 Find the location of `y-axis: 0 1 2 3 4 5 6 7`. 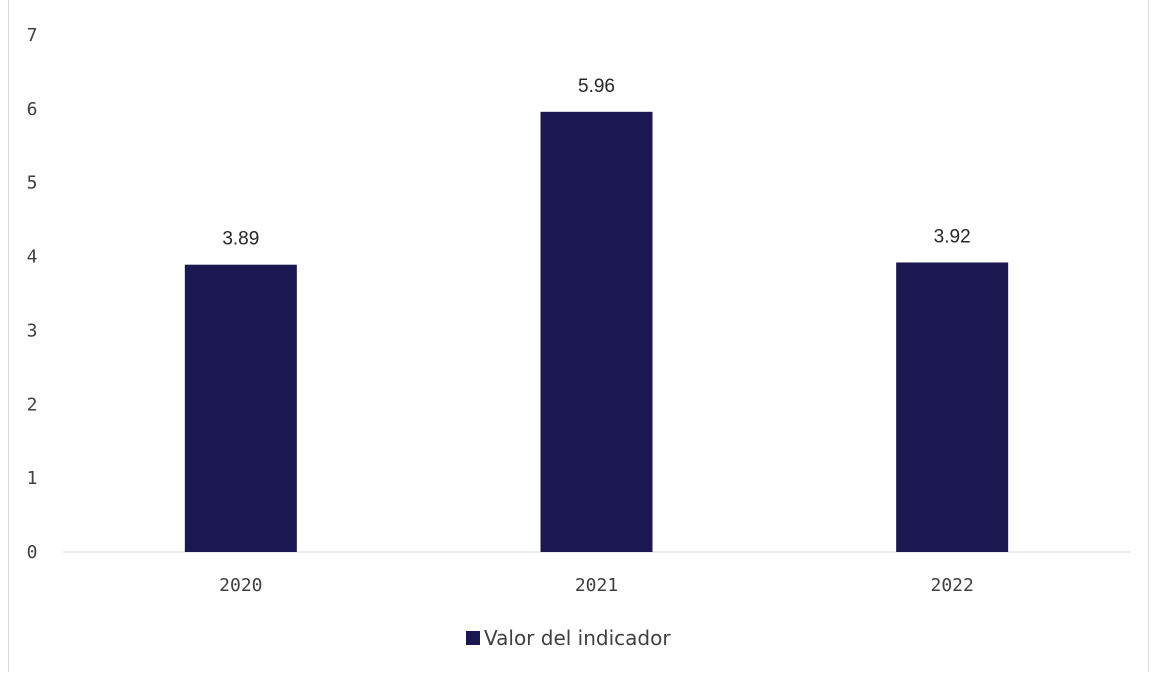

y-axis: 0 1 2 3 4 5 6 7 is located at coordinates (32, 294).